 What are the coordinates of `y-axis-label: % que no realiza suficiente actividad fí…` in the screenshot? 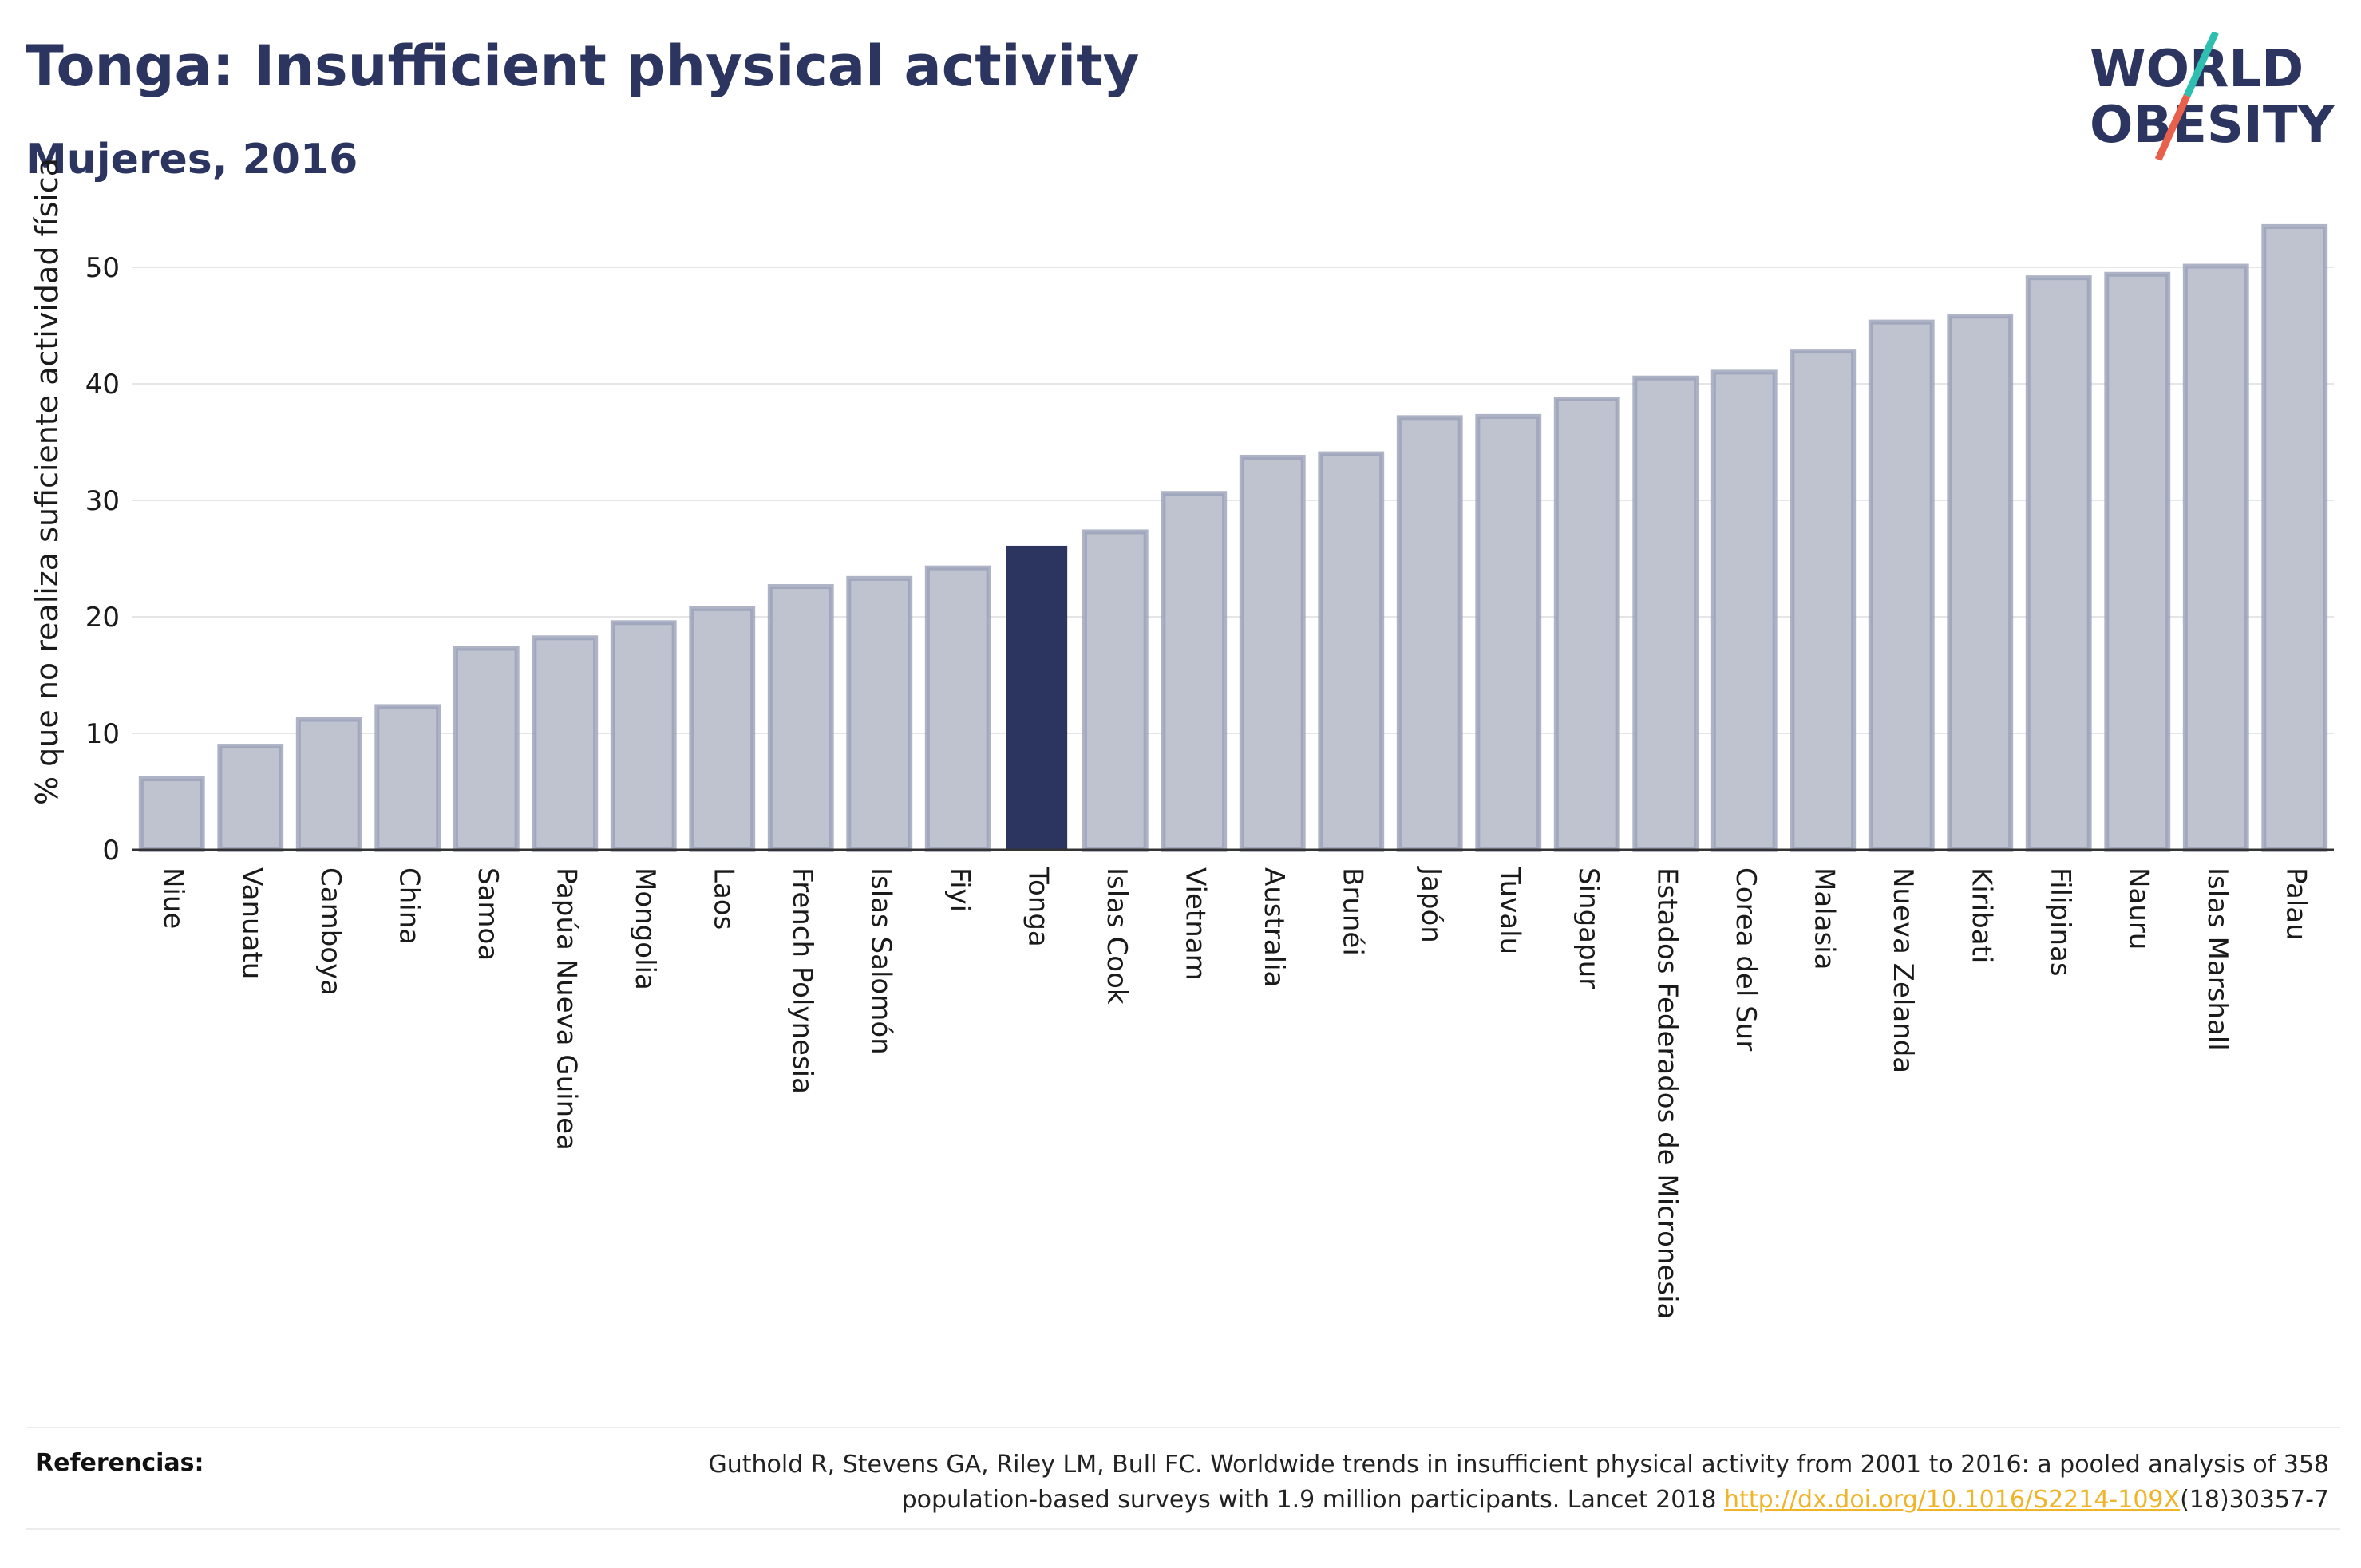 It's located at (47, 481).